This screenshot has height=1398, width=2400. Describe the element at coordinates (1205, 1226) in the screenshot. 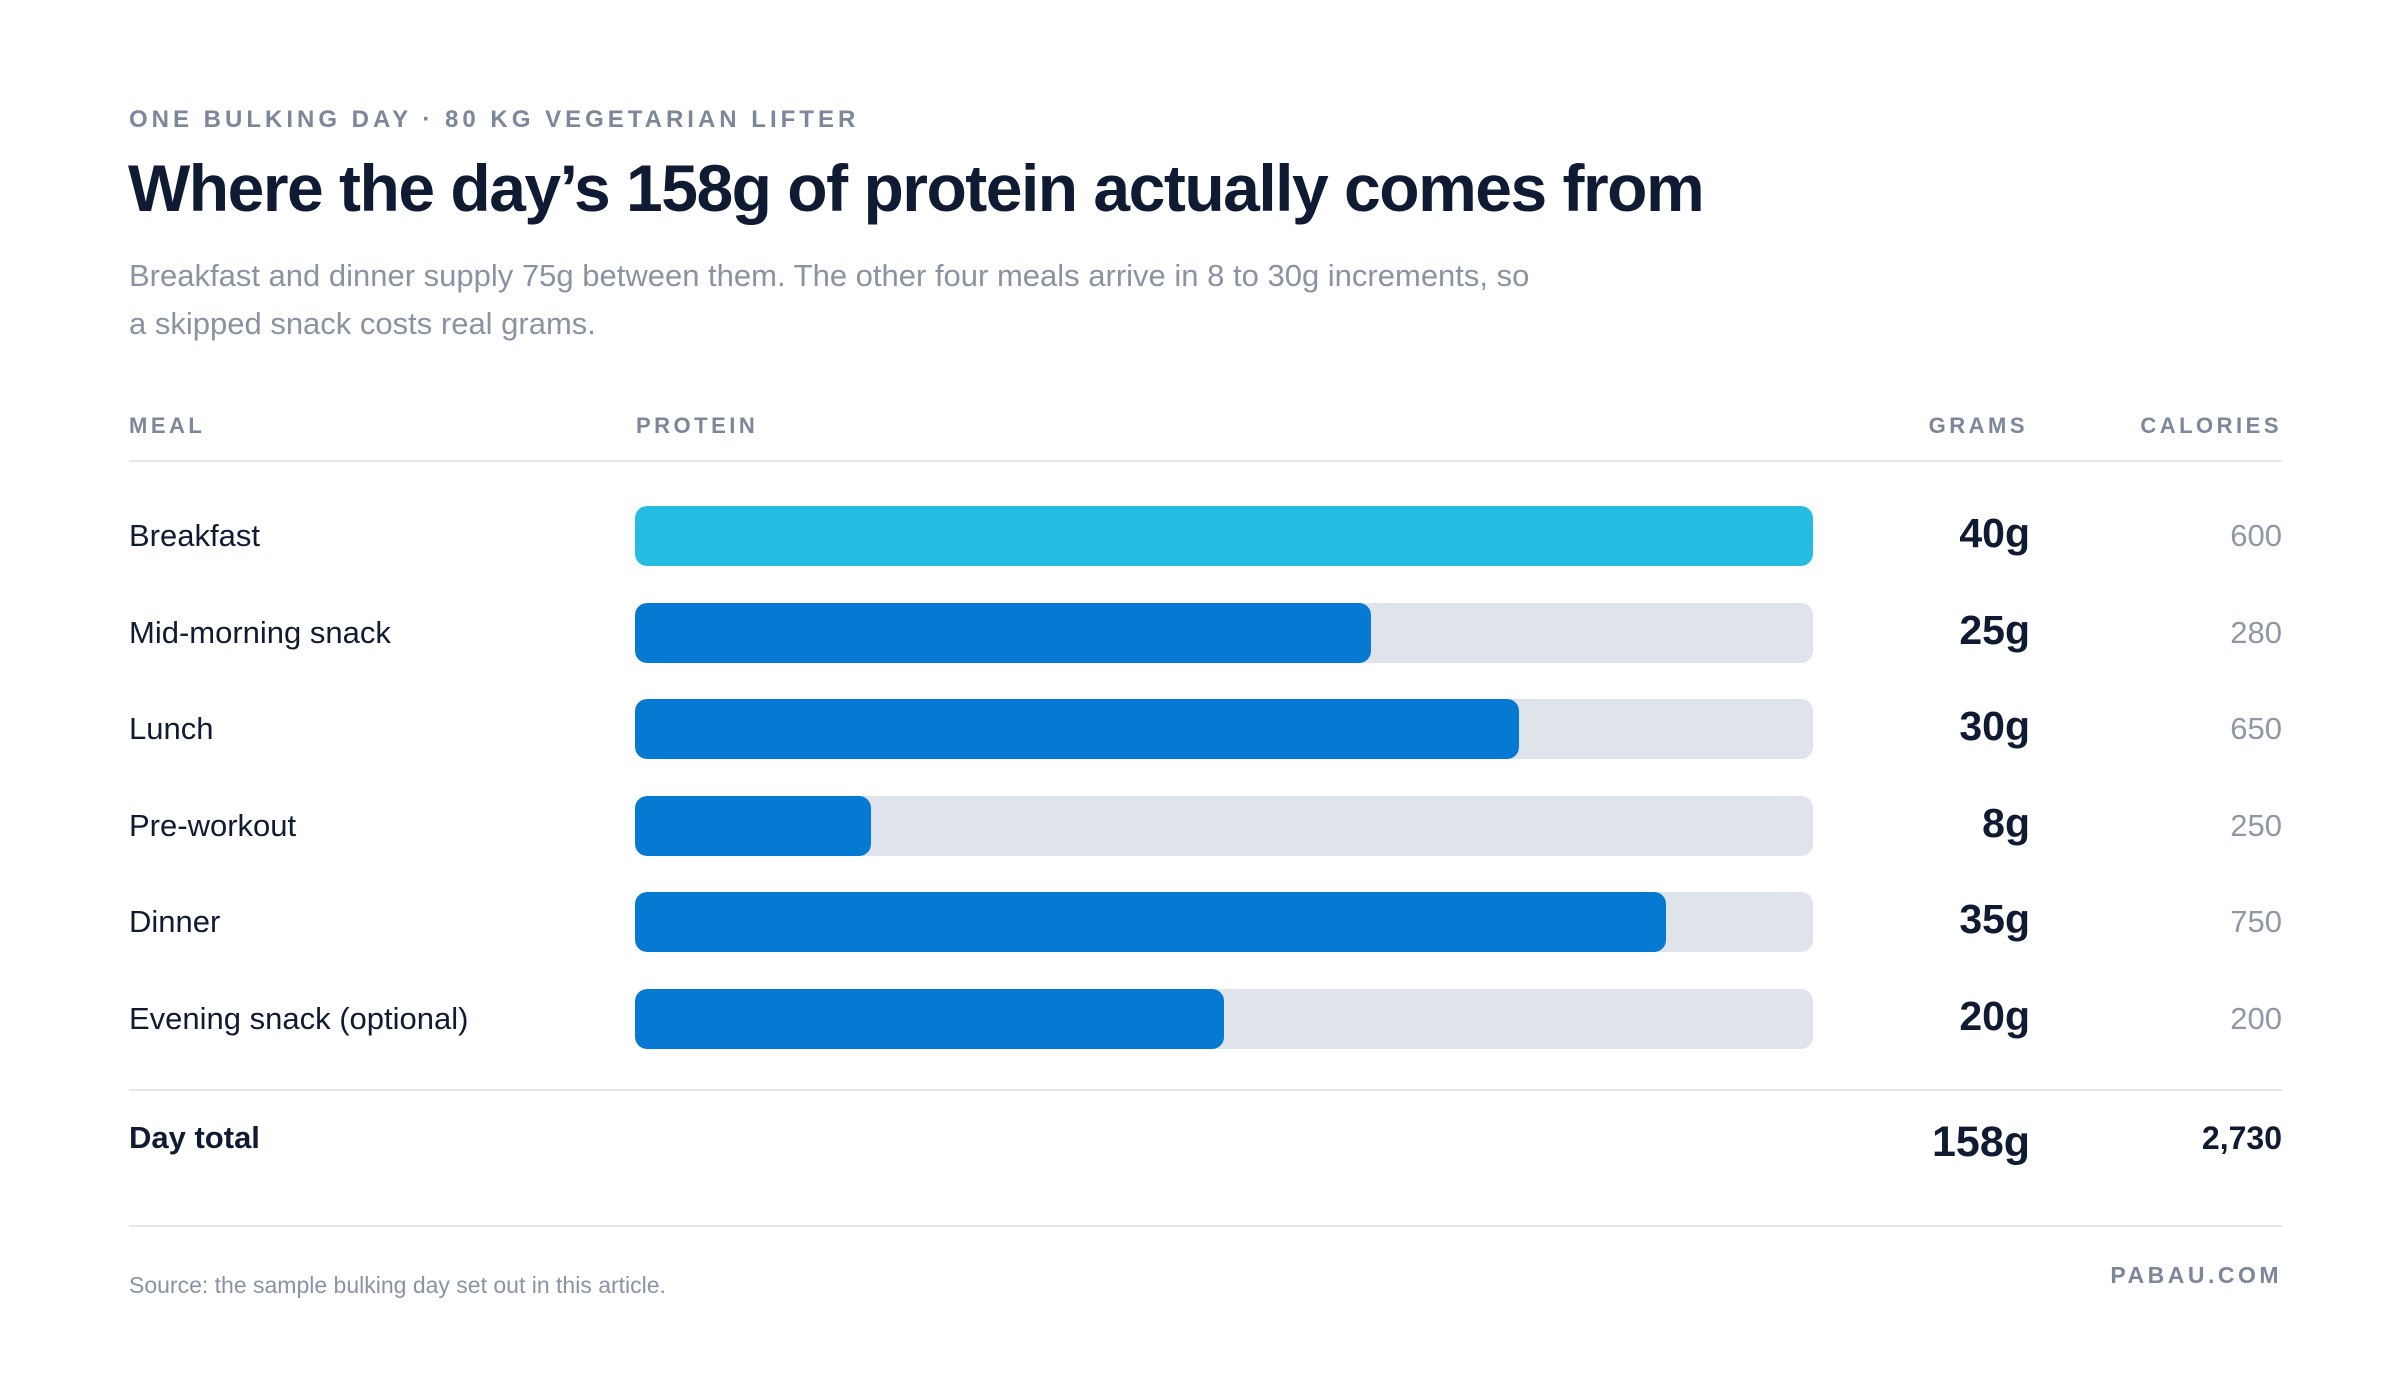

I see `footer-rule` at that location.